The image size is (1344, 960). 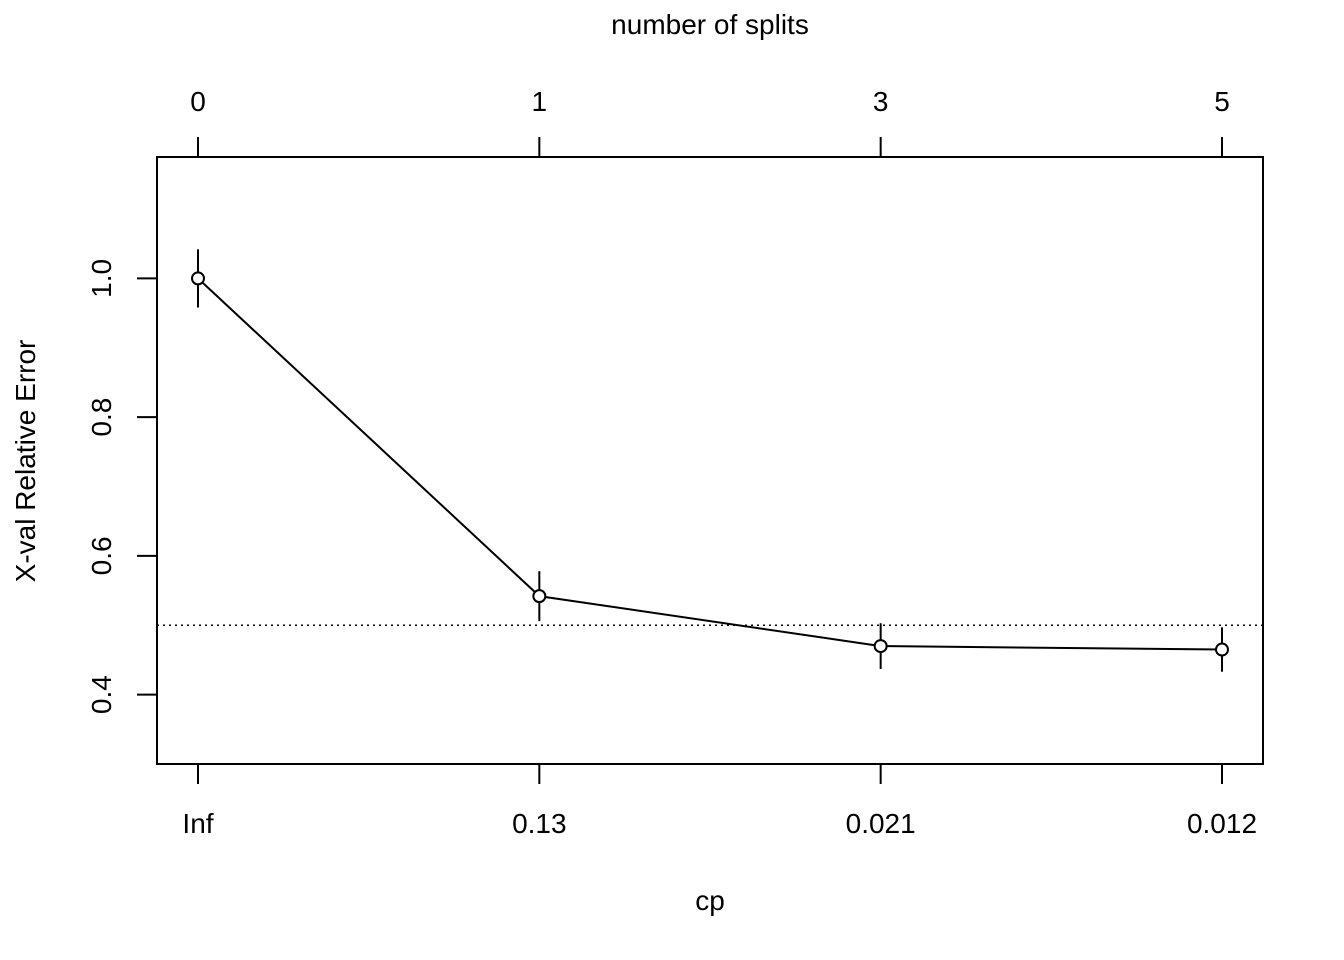 What do you see at coordinates (101, 417) in the screenshot?
I see `y-tick-label: 0.8` at bounding box center [101, 417].